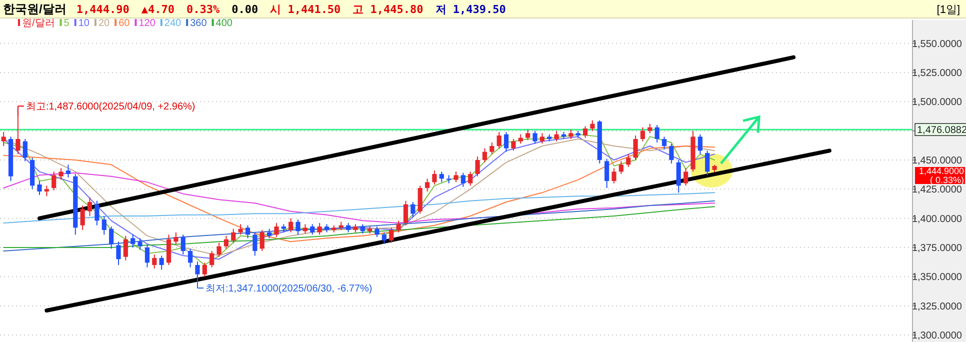 The image size is (966, 342). What do you see at coordinates (38, 23) in the screenshot?
I see `legend-label: 원/달러` at bounding box center [38, 23].